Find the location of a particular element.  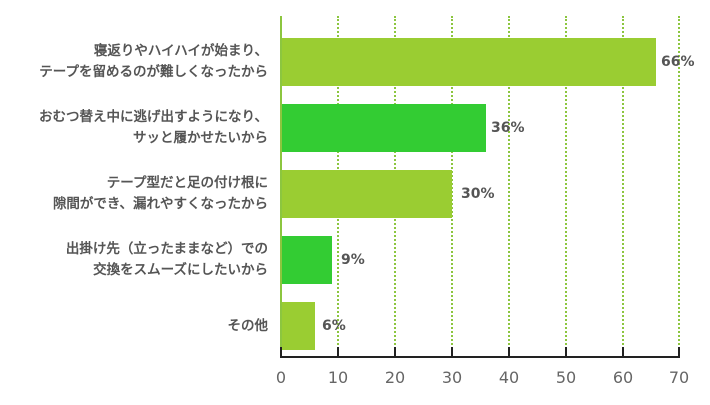

x-tick-label: 70 is located at coordinates (679, 377).